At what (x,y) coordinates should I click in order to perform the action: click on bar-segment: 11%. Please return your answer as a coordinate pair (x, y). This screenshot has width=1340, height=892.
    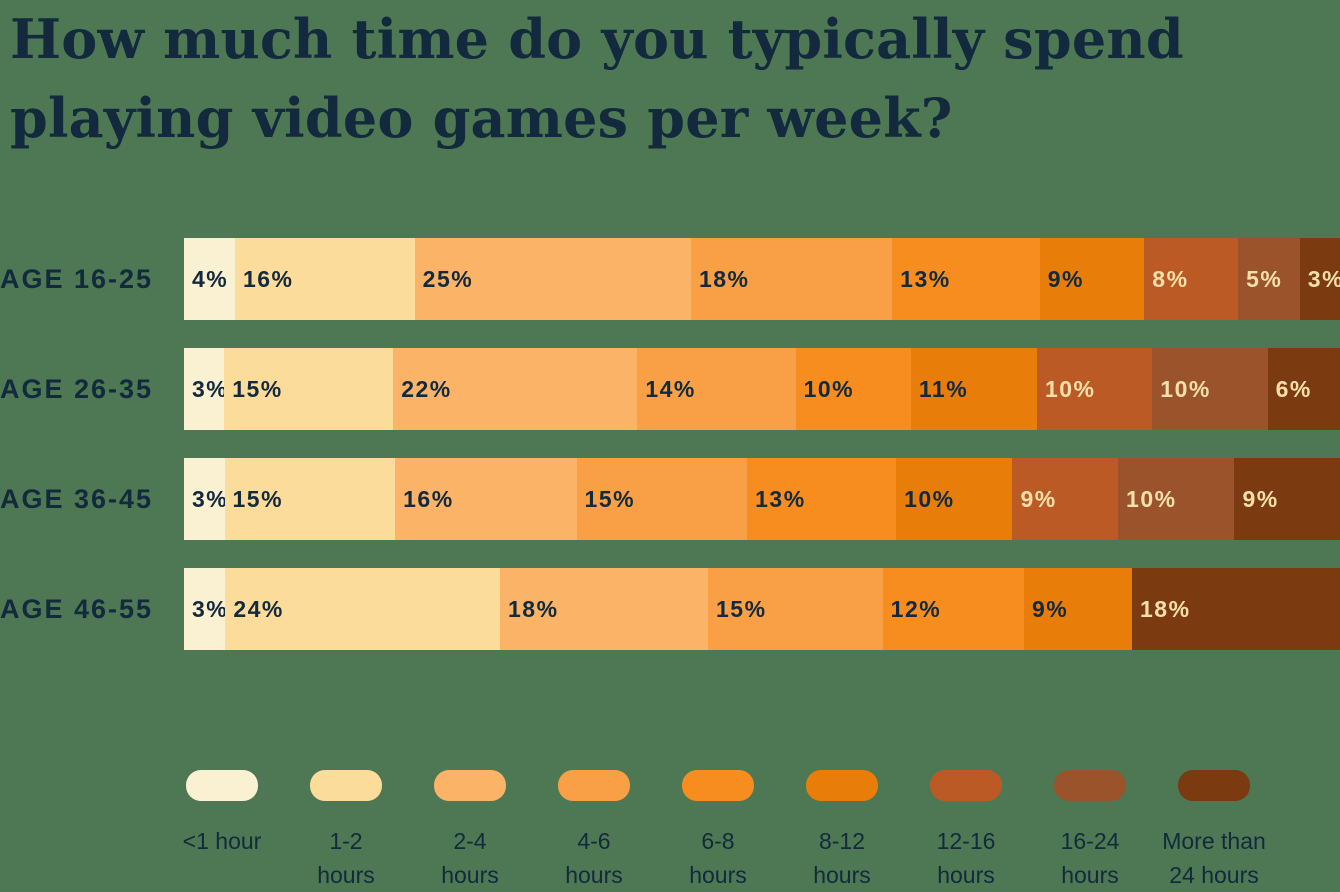
    Looking at the image, I should click on (973, 389).